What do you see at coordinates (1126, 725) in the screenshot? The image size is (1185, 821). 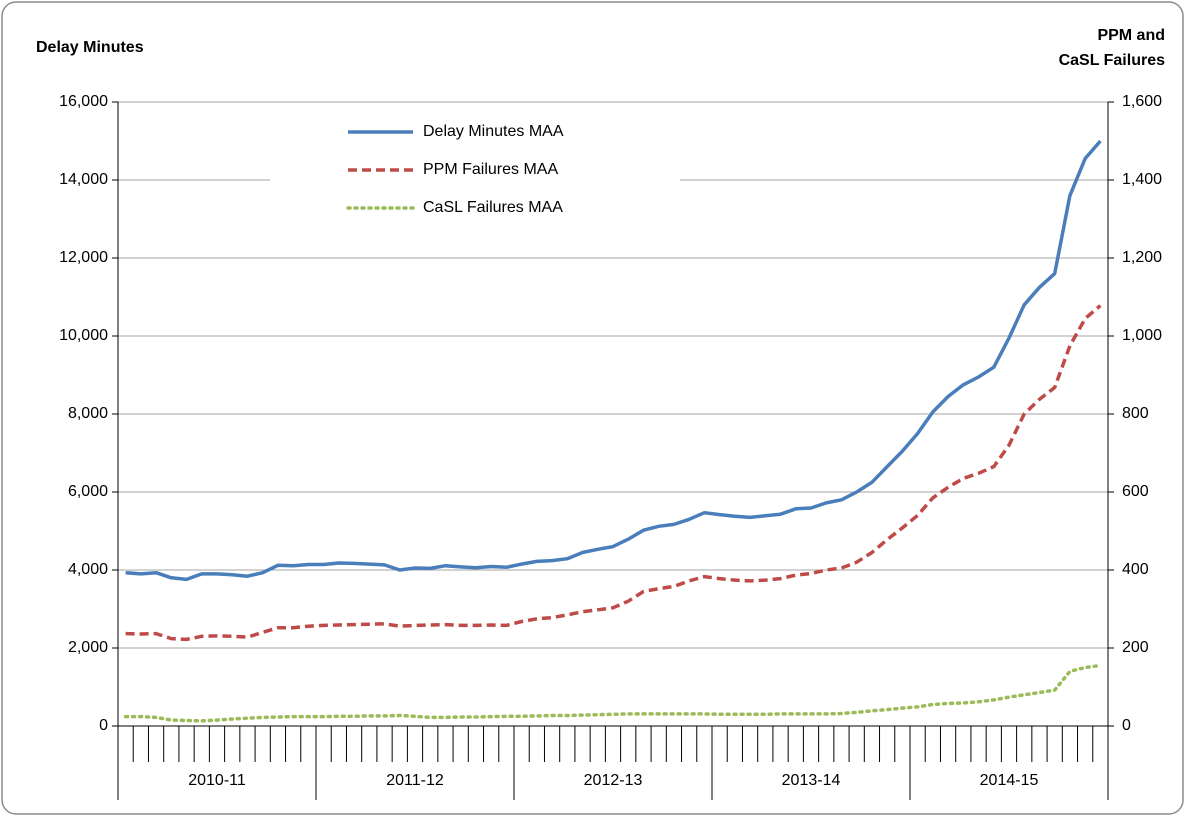 I see `y2-tick-label: 0` at bounding box center [1126, 725].